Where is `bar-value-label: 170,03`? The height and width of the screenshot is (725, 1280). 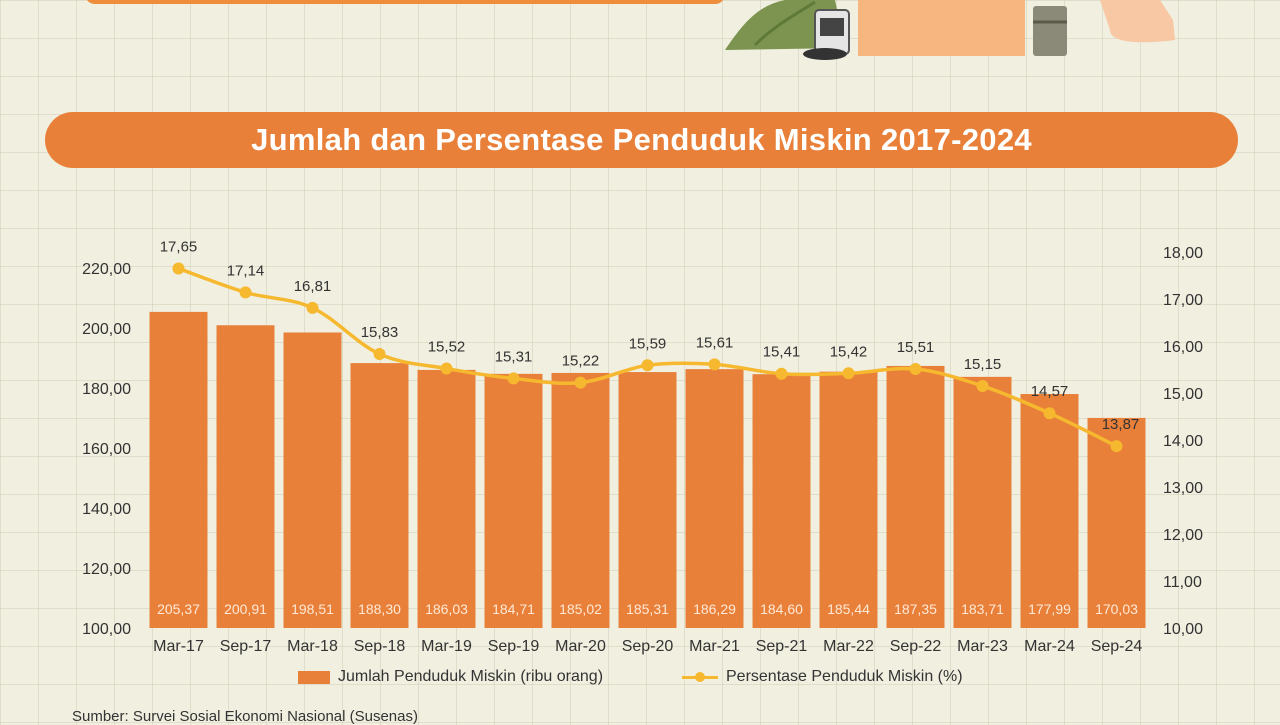
bar-value-label: 170,03 is located at coordinates (1116, 609).